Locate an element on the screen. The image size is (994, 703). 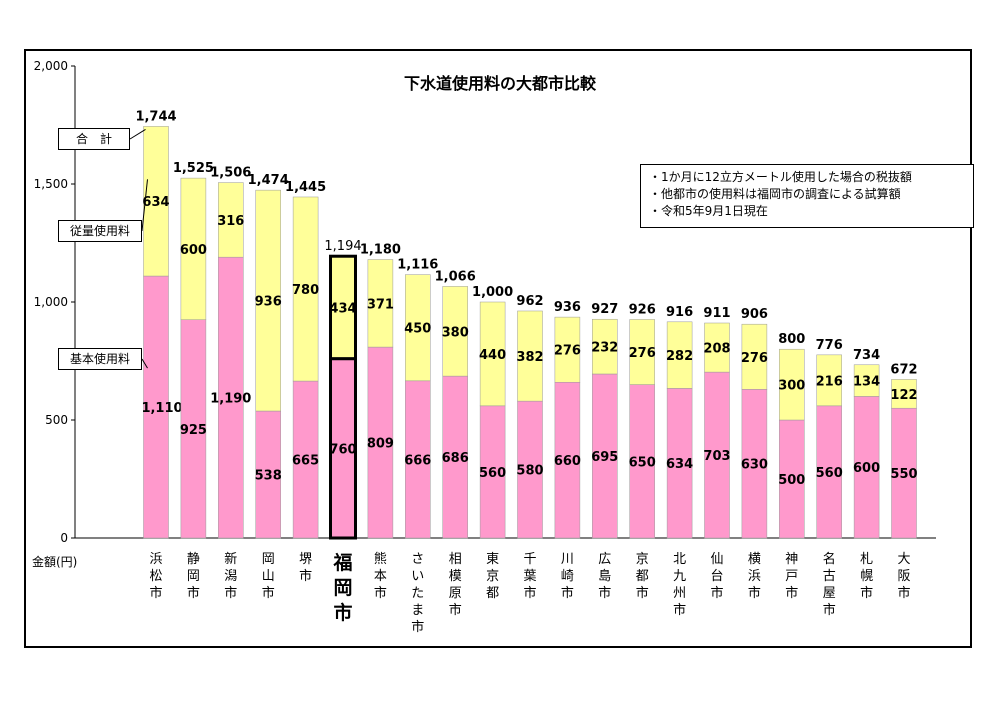
base-fee-label: 1,190 is located at coordinates (230, 399).